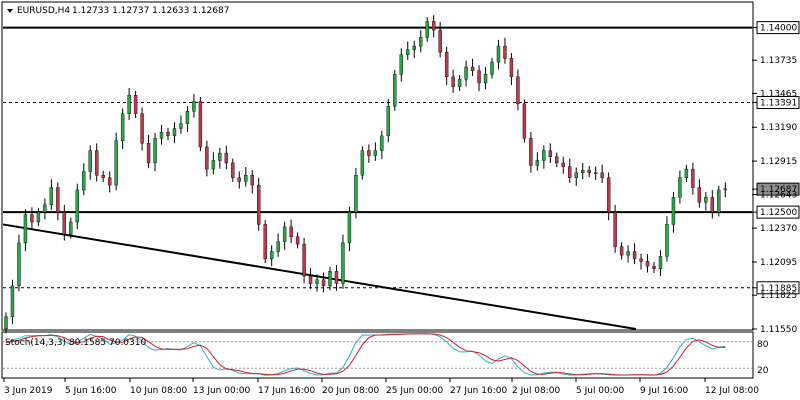  I want to click on x-tick-label: 25 Jun 00:00, so click(414, 391).